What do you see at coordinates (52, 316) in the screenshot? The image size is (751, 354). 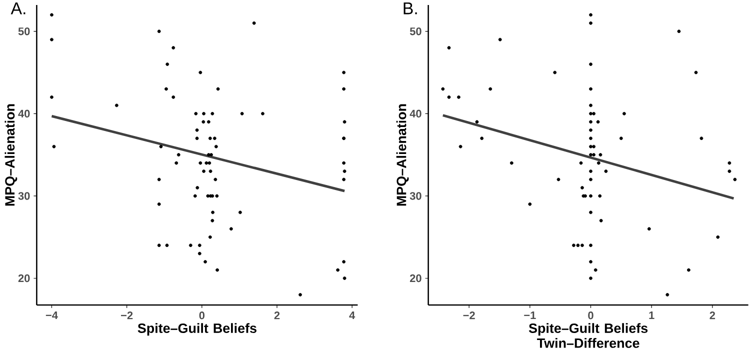 I see `x-tick-label: −4` at bounding box center [52, 316].